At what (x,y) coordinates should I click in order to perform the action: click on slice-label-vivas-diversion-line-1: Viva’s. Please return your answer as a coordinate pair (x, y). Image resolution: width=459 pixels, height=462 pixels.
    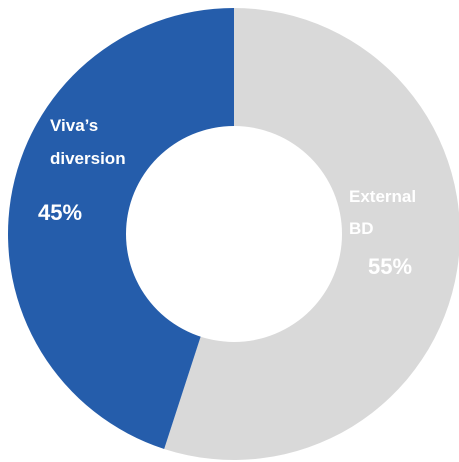
    Looking at the image, I should click on (74, 125).